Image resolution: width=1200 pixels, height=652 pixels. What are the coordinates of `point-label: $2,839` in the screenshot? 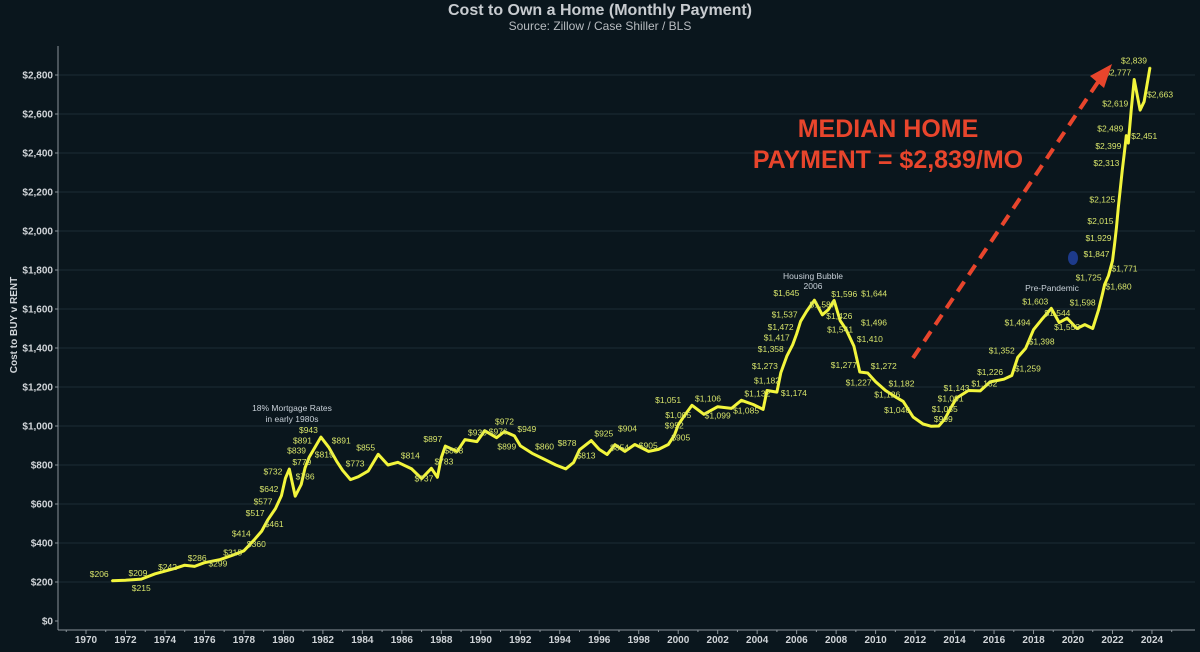 It's located at (1134, 60).